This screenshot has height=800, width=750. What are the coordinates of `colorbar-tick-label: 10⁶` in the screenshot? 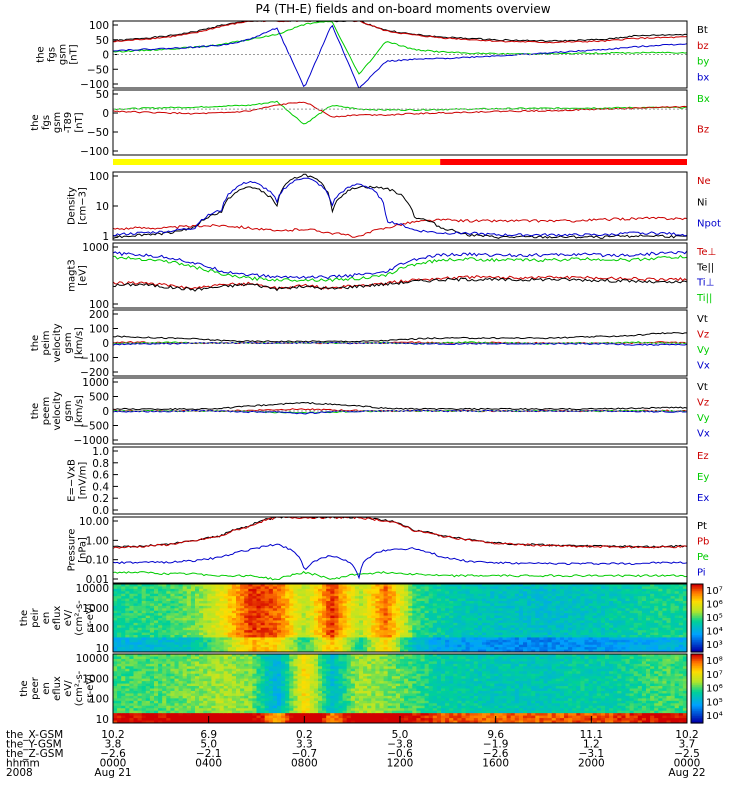 It's located at (714, 605).